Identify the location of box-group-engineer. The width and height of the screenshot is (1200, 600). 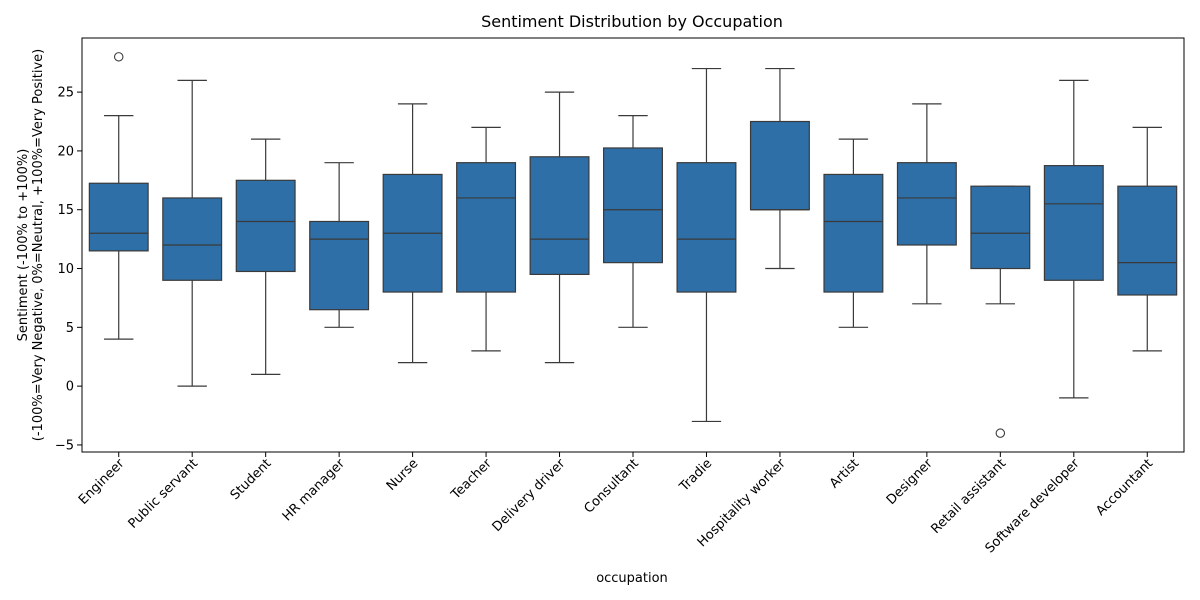
(118, 196).